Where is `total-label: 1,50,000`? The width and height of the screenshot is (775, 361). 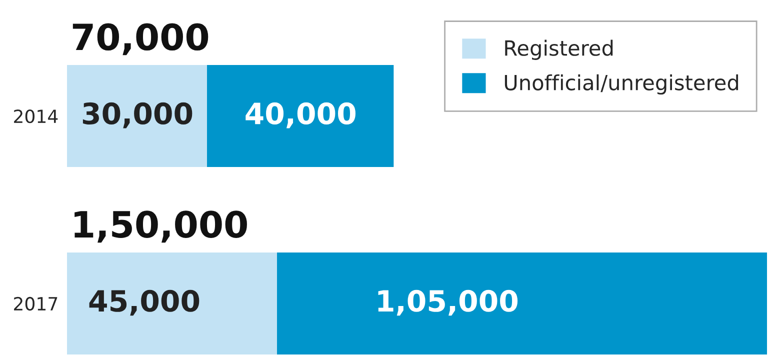
total-label: 1,50,000 is located at coordinates (160, 226).